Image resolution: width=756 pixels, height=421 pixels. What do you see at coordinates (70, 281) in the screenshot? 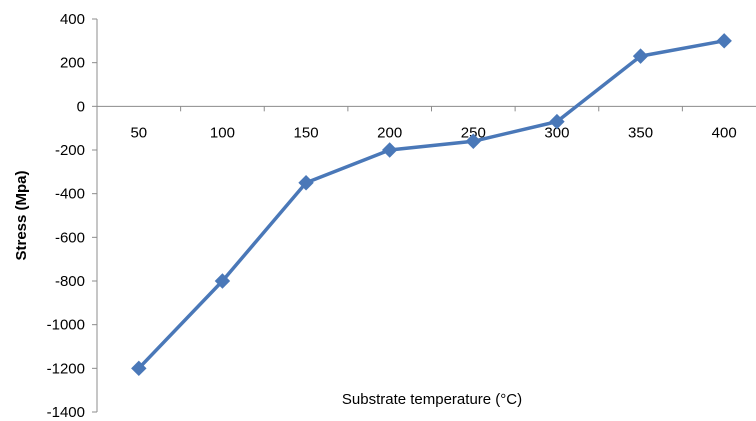
I see `y-tick-label: -800` at bounding box center [70, 281].